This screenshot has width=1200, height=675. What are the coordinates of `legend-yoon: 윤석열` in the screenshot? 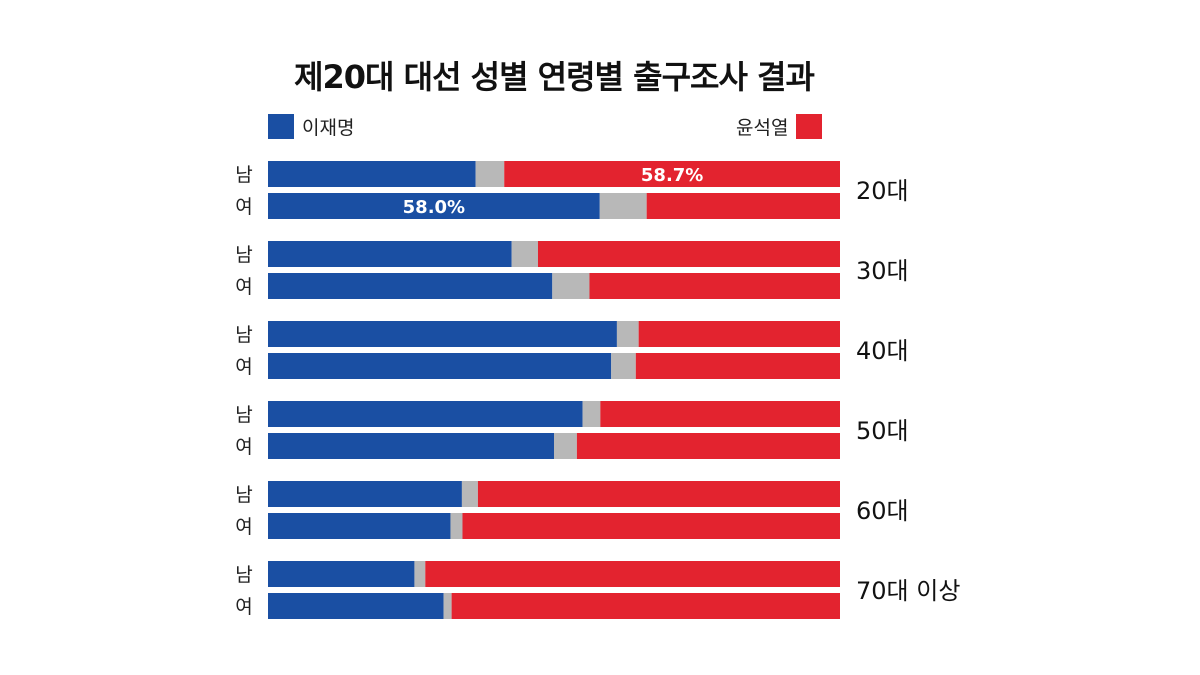 It's located at (779, 126).